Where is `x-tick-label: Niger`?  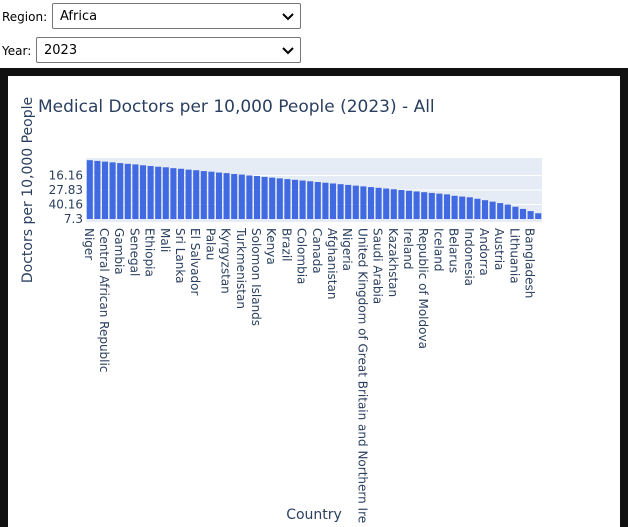
x-tick-label: Niger is located at coordinates (89, 244).